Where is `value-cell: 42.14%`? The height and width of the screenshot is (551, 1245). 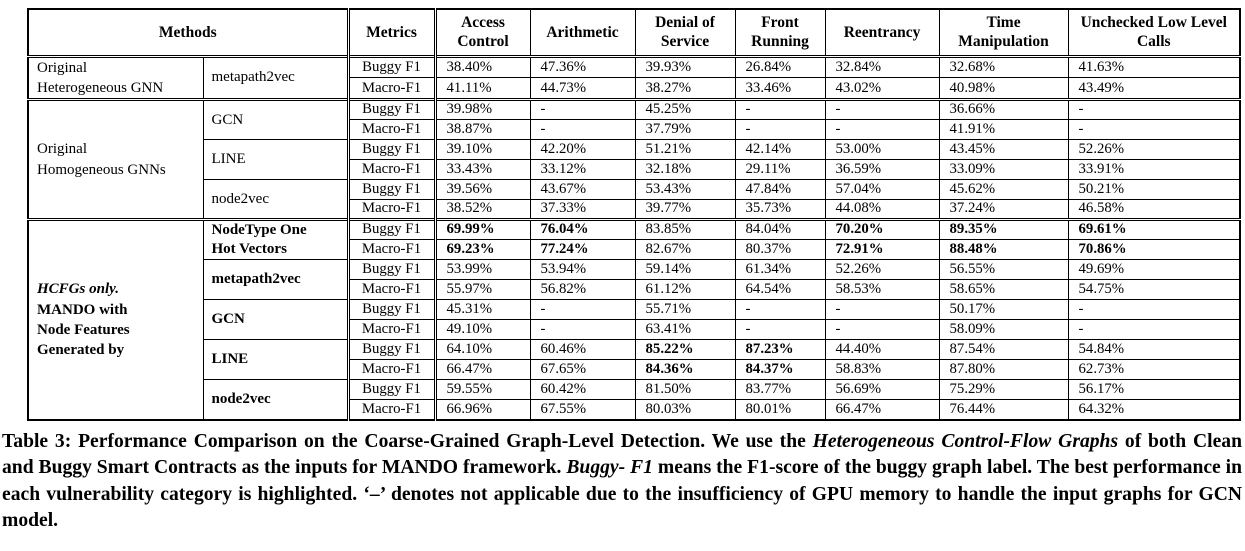
value-cell: 42.14% is located at coordinates (780, 149).